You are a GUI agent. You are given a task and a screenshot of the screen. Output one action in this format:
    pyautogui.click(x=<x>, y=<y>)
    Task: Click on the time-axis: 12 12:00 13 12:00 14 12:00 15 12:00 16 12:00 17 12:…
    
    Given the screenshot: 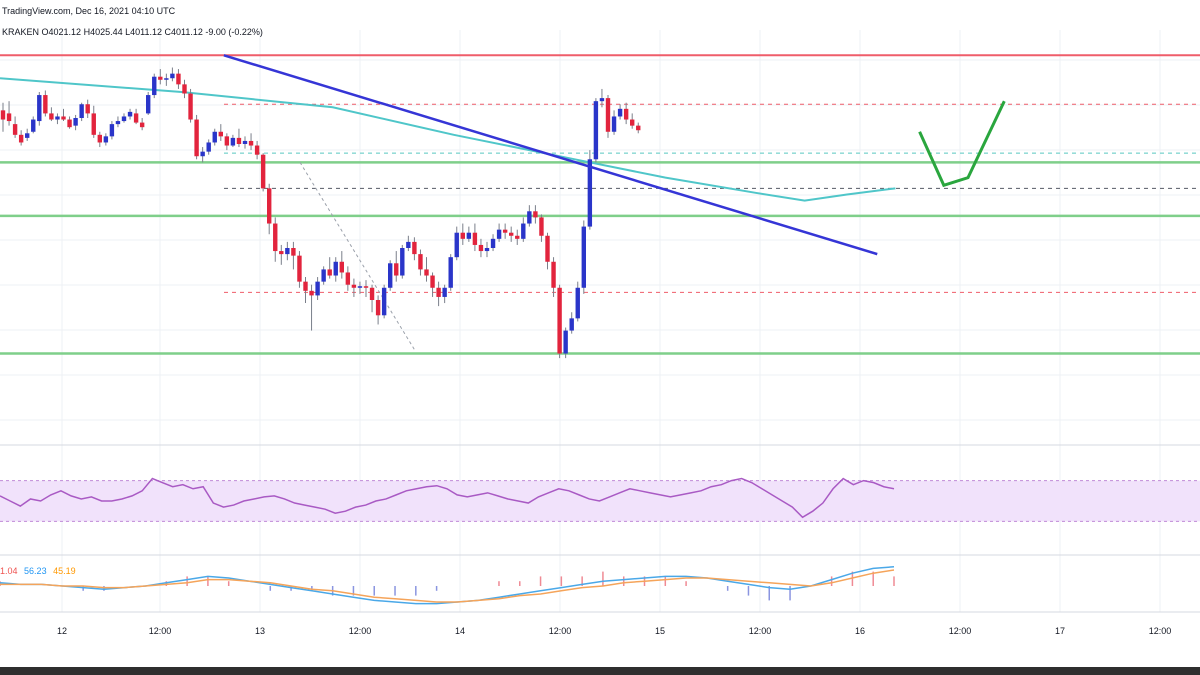 What is the action you would take?
    pyautogui.click(x=614, y=631)
    